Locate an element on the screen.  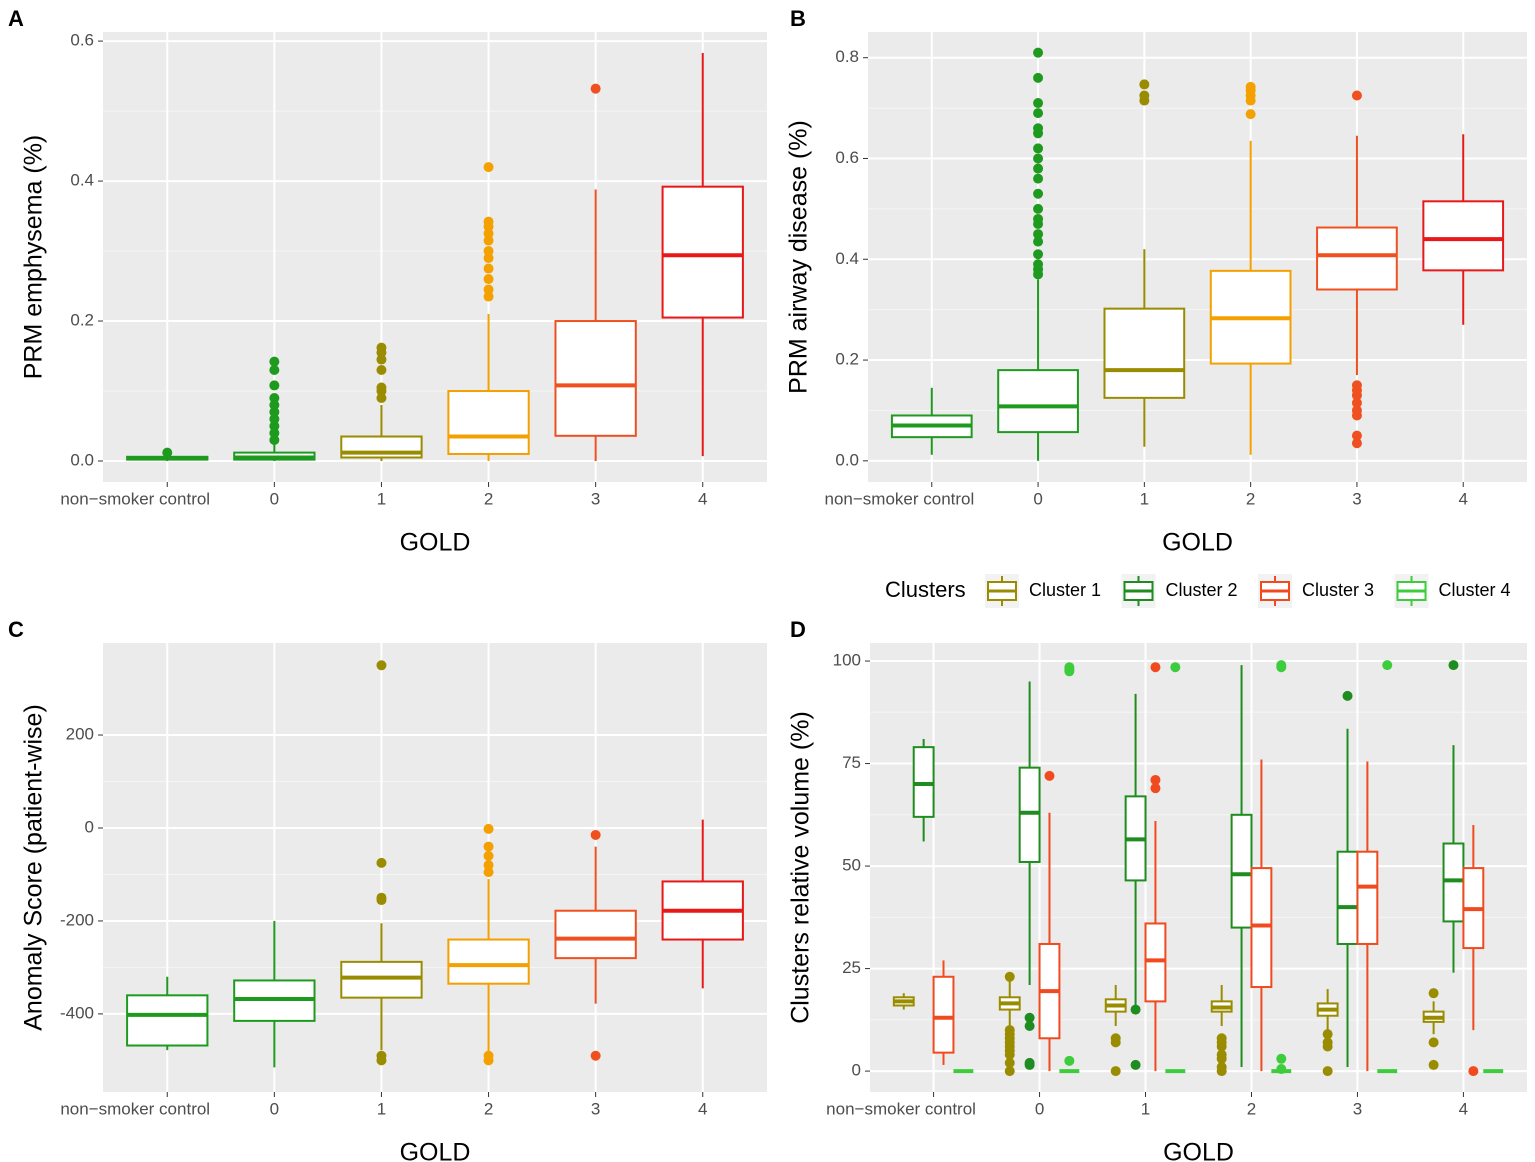
legend-label: Cluster 2 is located at coordinates (1202, 590).